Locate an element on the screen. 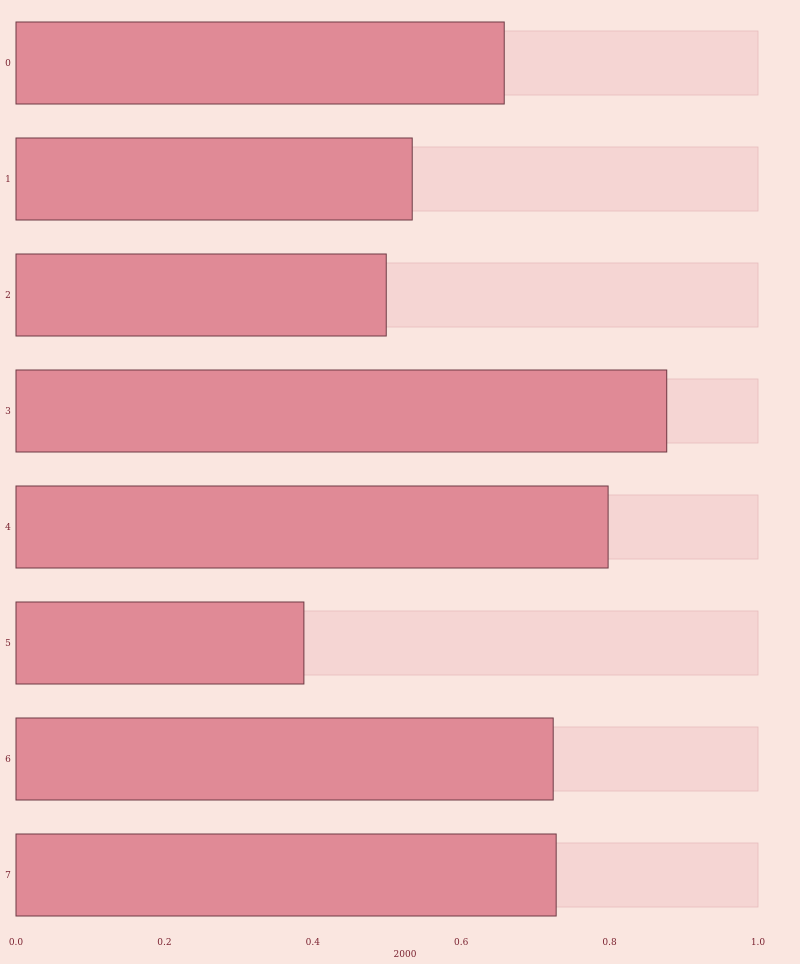 The height and width of the screenshot is (964, 800). y-tick-label-7: 7 is located at coordinates (8, 876).